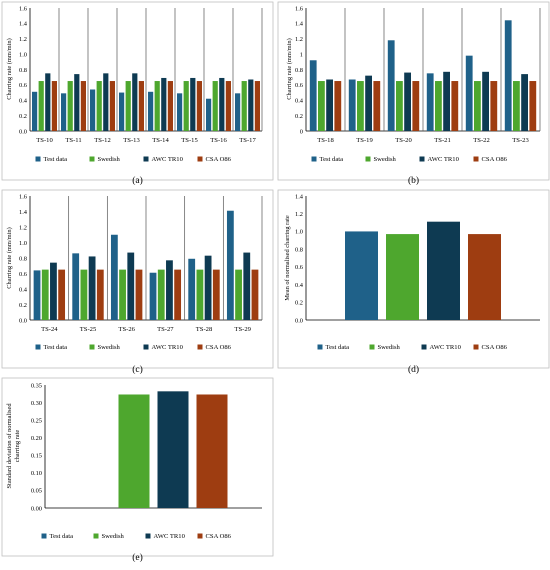 The width and height of the screenshot is (550, 570). I want to click on x-tick-label: TS-18, so click(325, 140).